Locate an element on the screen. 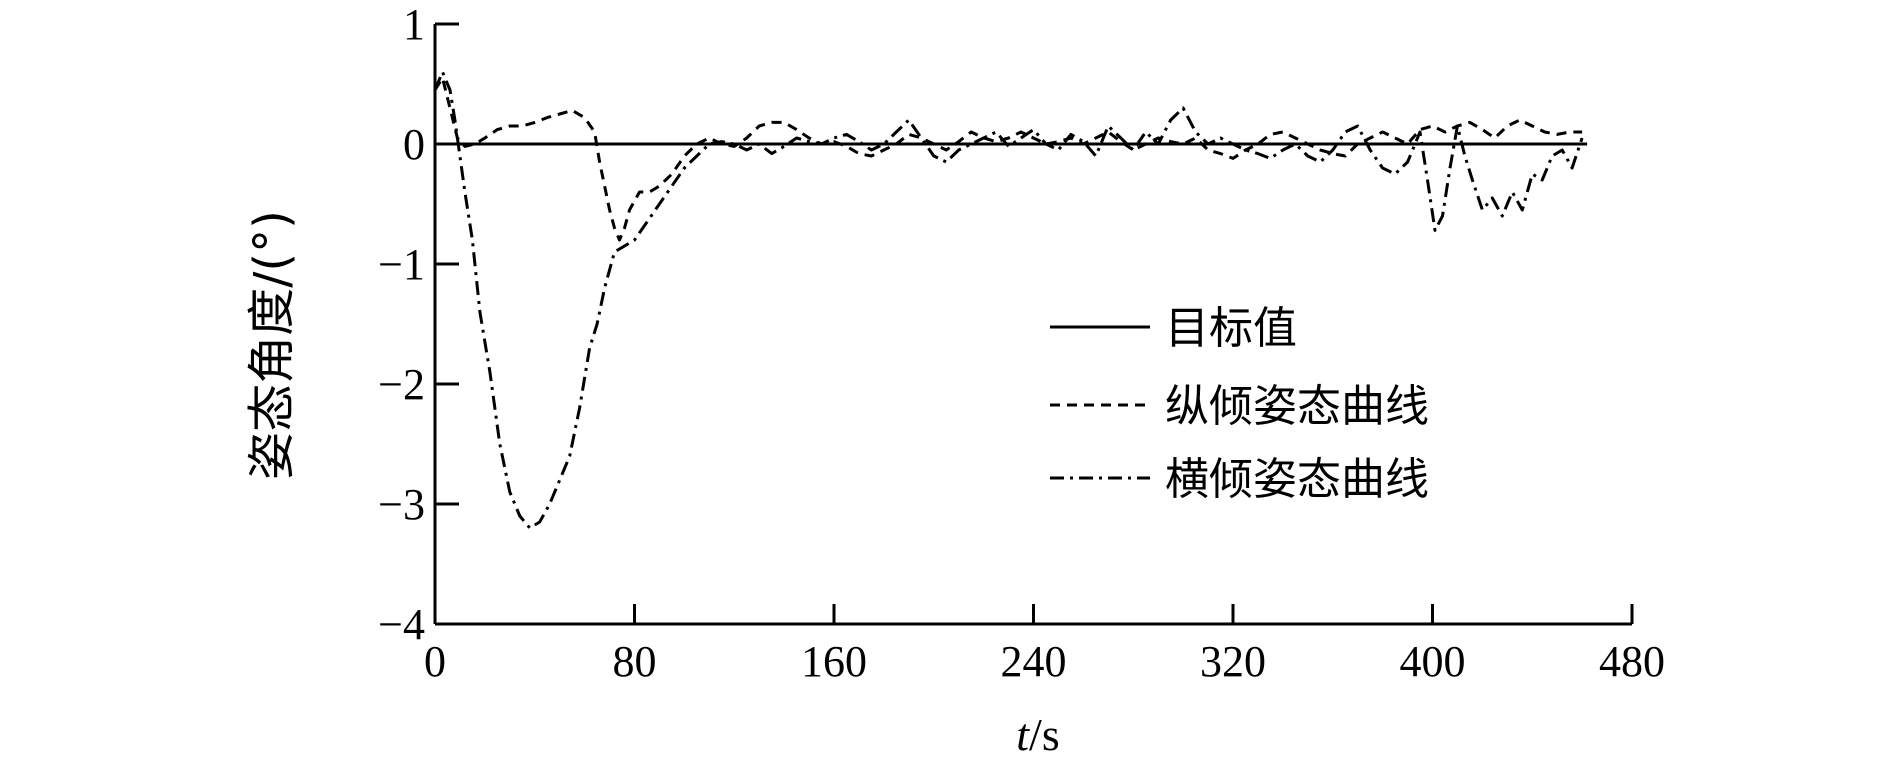  y-tick-label: −1 is located at coordinates (401, 264).